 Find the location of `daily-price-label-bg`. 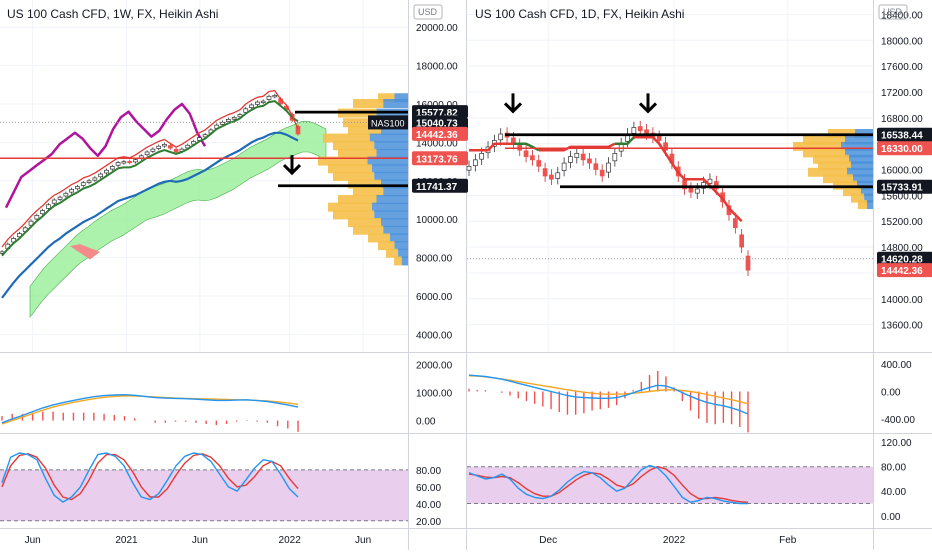

daily-price-label-bg is located at coordinates (904, 270).